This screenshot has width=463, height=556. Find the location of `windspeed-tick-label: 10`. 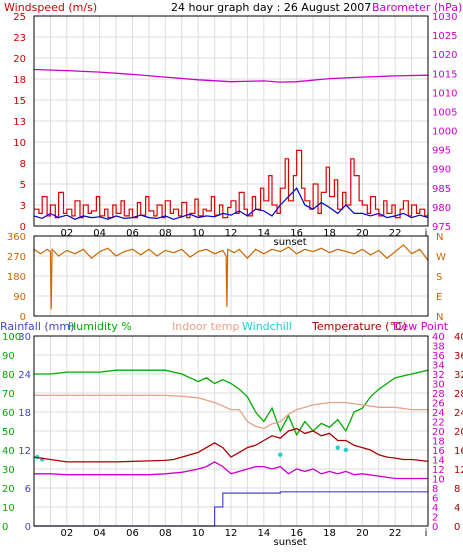

windspeed-tick-label: 10 is located at coordinates (19, 143).